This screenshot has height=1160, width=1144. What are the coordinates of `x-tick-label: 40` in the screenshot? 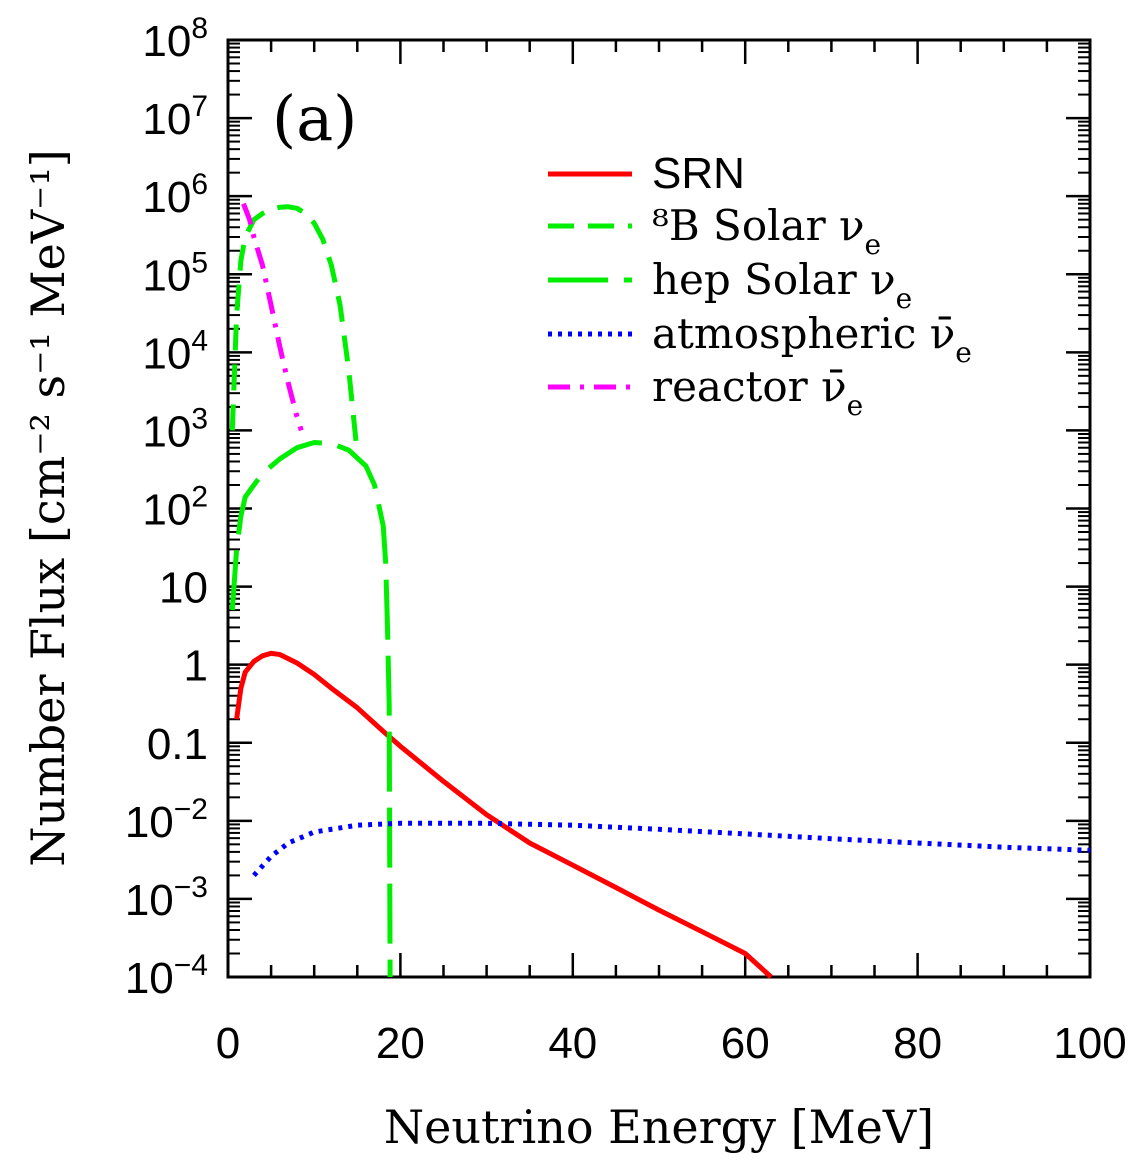 It's located at (572, 1043).